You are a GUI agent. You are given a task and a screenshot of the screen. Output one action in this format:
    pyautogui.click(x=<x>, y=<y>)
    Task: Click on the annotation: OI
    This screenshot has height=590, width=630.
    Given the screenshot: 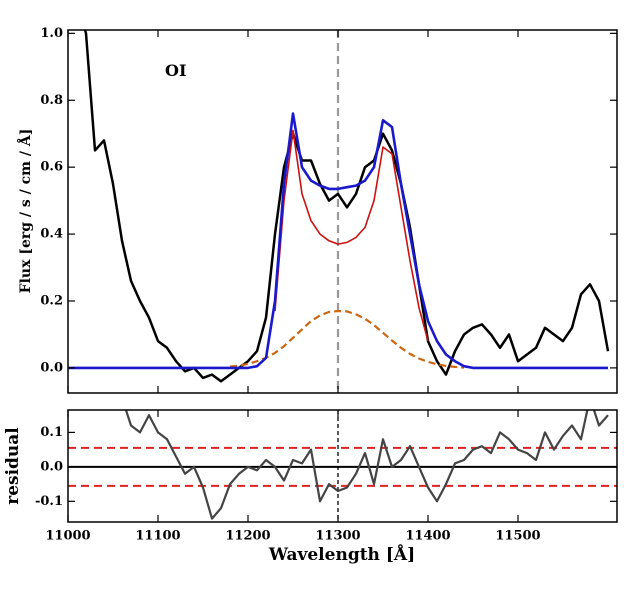 What is the action you would take?
    pyautogui.click(x=175, y=70)
    